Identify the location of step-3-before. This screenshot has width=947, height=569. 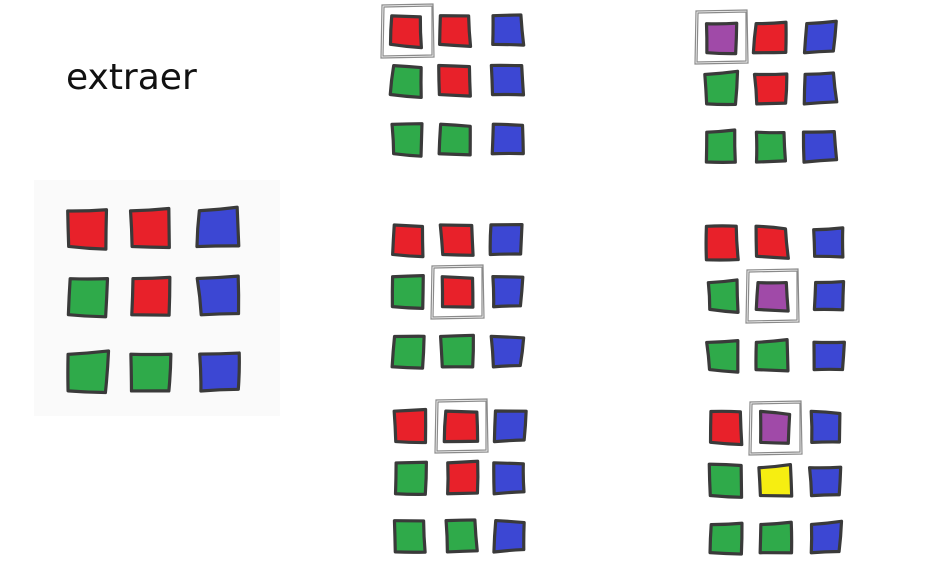
(460, 476).